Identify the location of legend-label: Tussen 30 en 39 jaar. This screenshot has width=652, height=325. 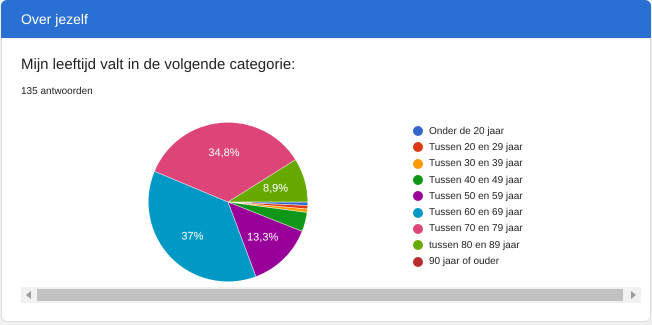
(475, 164).